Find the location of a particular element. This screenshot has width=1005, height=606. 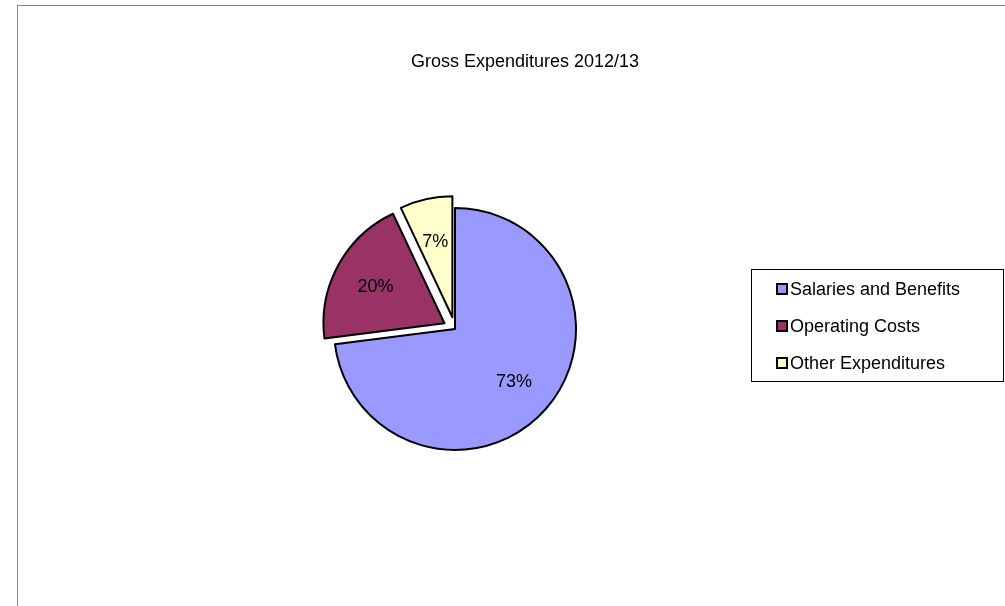

legend-label: Operating Costs is located at coordinates (855, 326).